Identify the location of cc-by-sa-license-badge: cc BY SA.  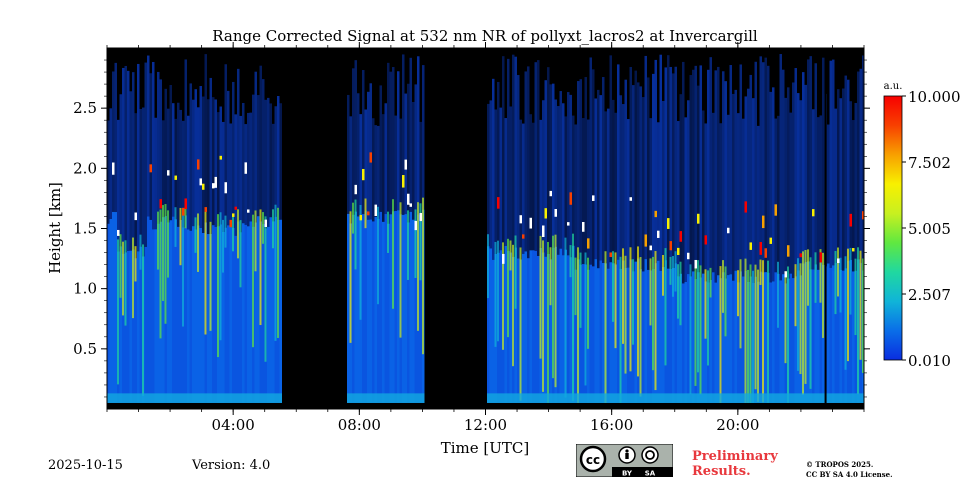
(624, 460).